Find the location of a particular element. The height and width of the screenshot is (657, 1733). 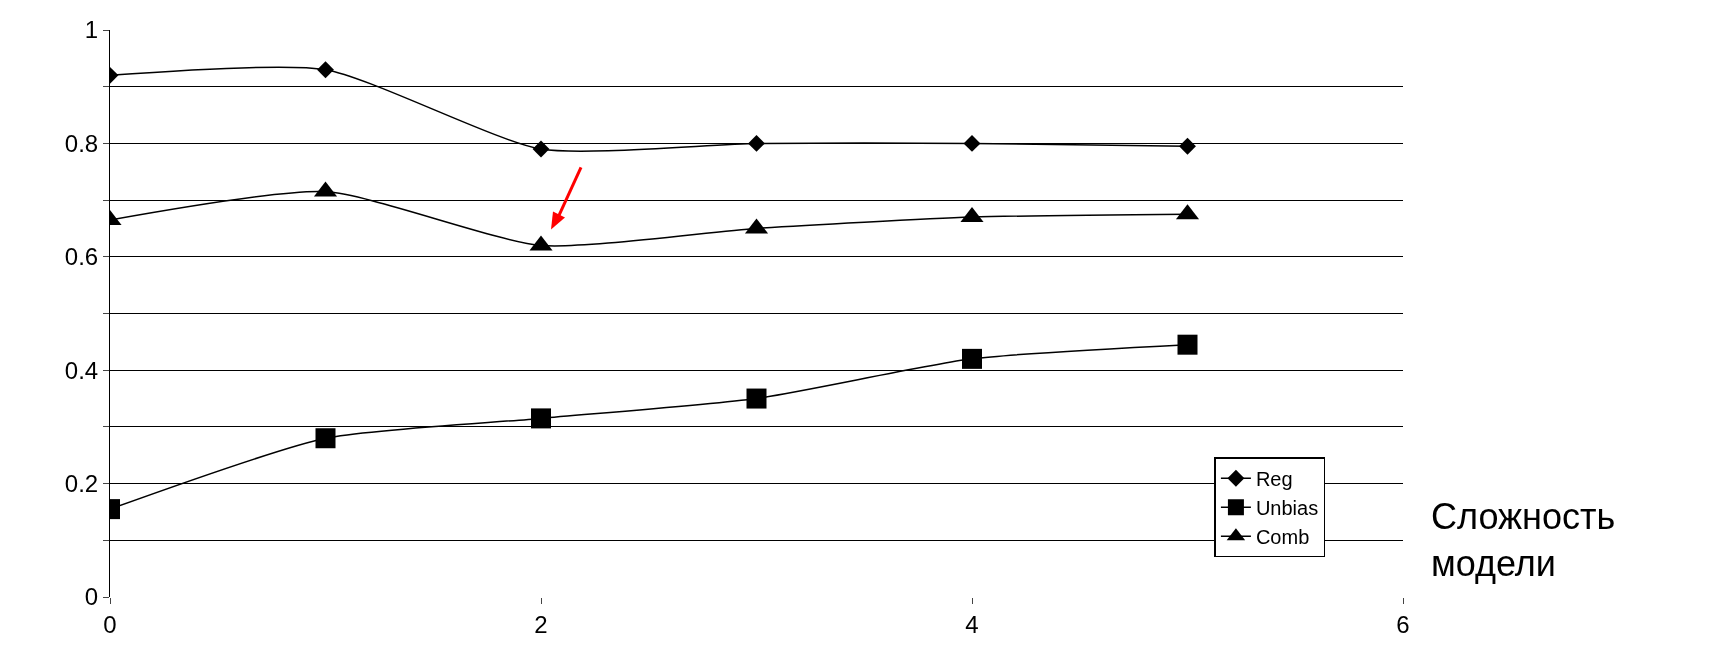

x-tick-label: 6 is located at coordinates (1403, 624).